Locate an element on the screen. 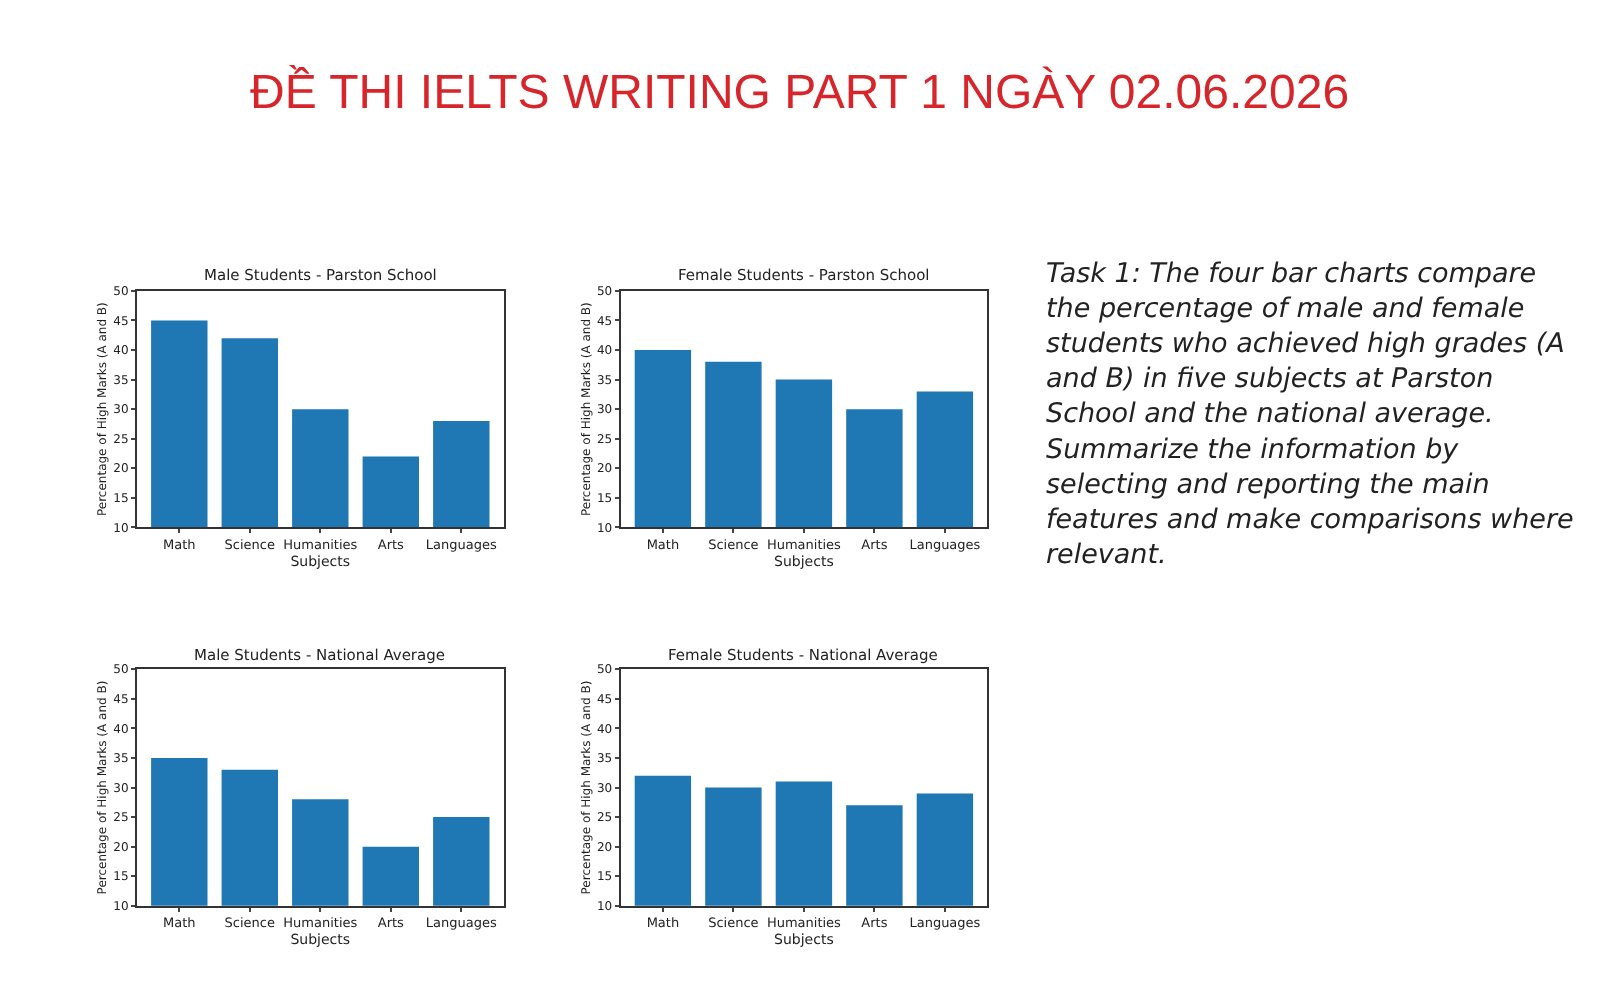 The width and height of the screenshot is (1600, 1000). text: ĐỀ THI IELTS WRITING PART 1 NGÀY 02.06.2026 is located at coordinates (800, 92).